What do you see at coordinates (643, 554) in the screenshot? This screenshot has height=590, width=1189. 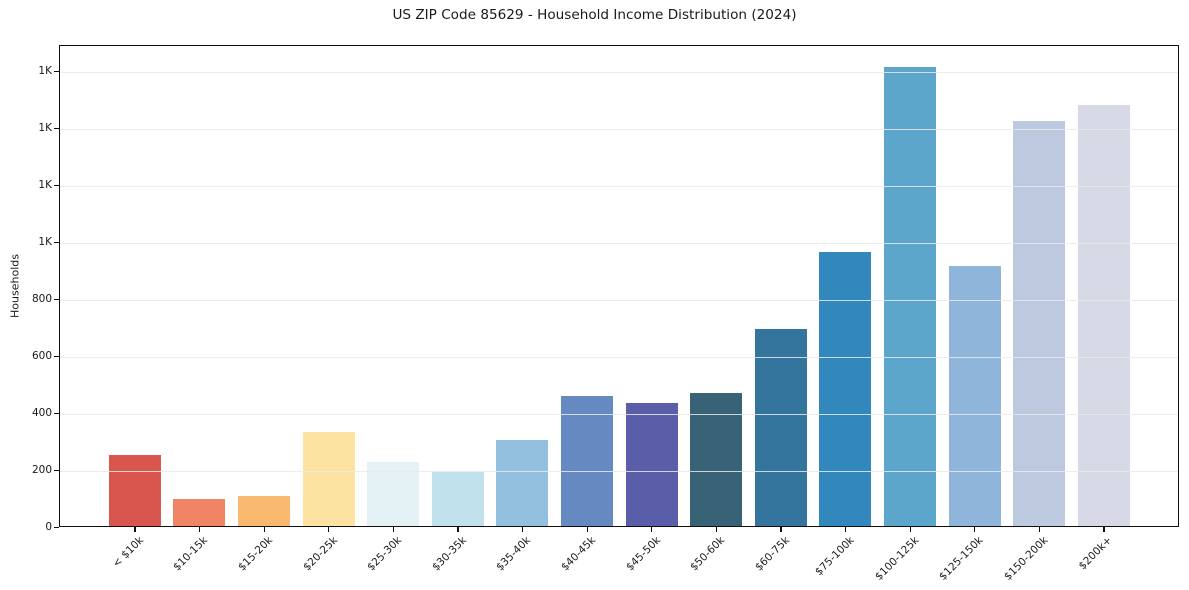 I see `x-tick-label-text: $45-50k` at bounding box center [643, 554].